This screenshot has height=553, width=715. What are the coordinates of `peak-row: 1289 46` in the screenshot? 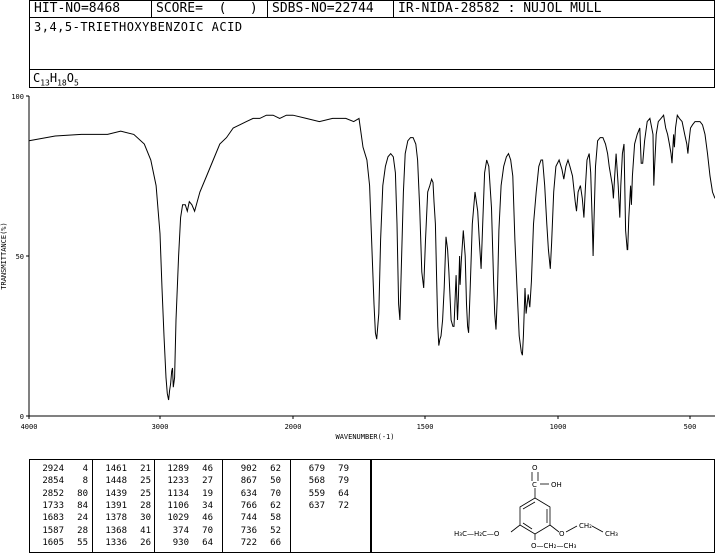 It's located at (188, 470).